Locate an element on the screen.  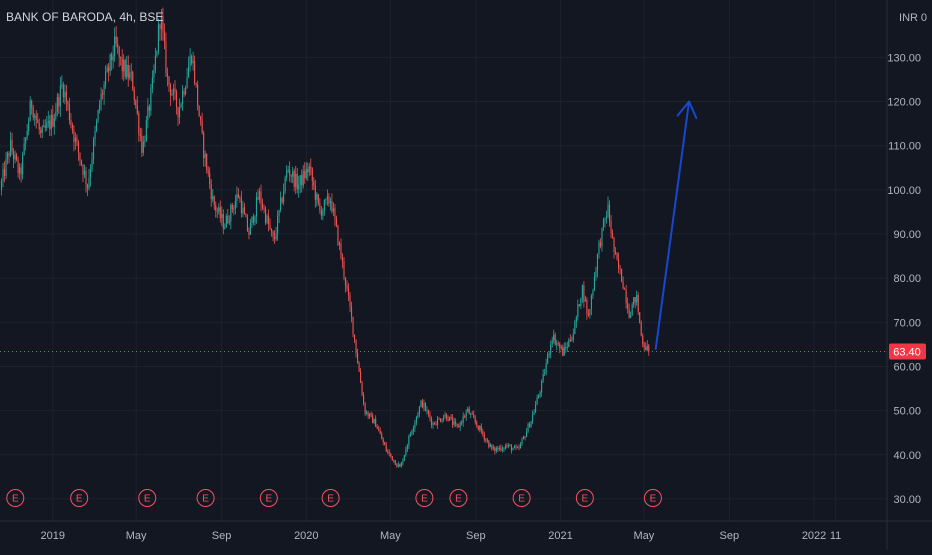
price-axis-panel is located at coordinates (909, 275).